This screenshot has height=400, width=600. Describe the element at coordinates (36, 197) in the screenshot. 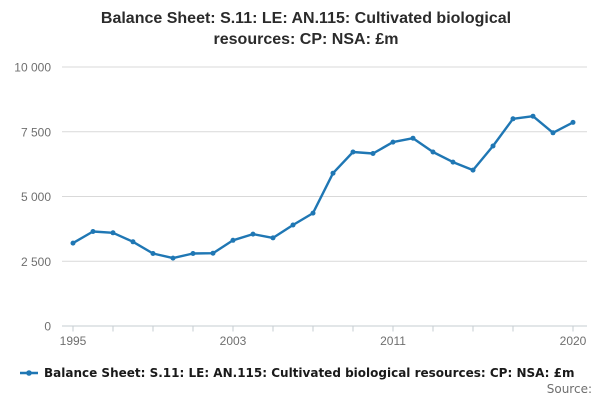

I see `y-axis-tick-label: 5 000` at that location.